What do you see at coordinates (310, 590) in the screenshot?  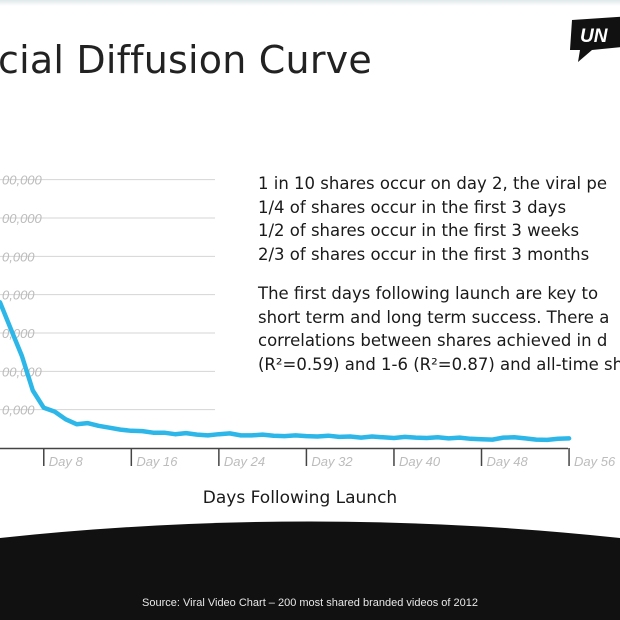 I see `footer-band` at bounding box center [310, 590].